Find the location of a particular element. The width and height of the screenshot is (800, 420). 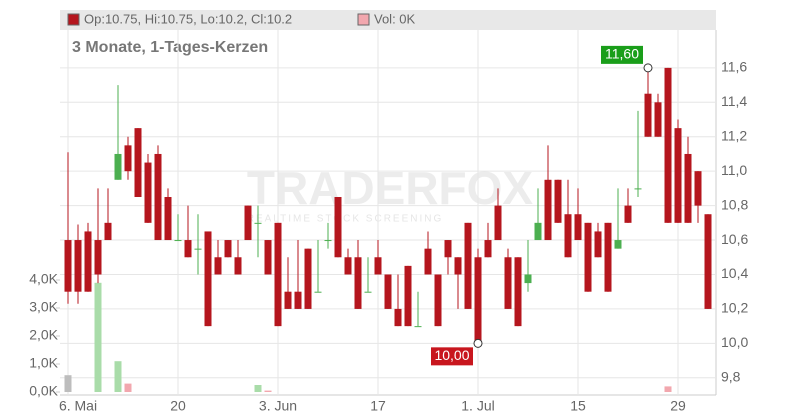

x-tick-label: 15 is located at coordinates (578, 406).